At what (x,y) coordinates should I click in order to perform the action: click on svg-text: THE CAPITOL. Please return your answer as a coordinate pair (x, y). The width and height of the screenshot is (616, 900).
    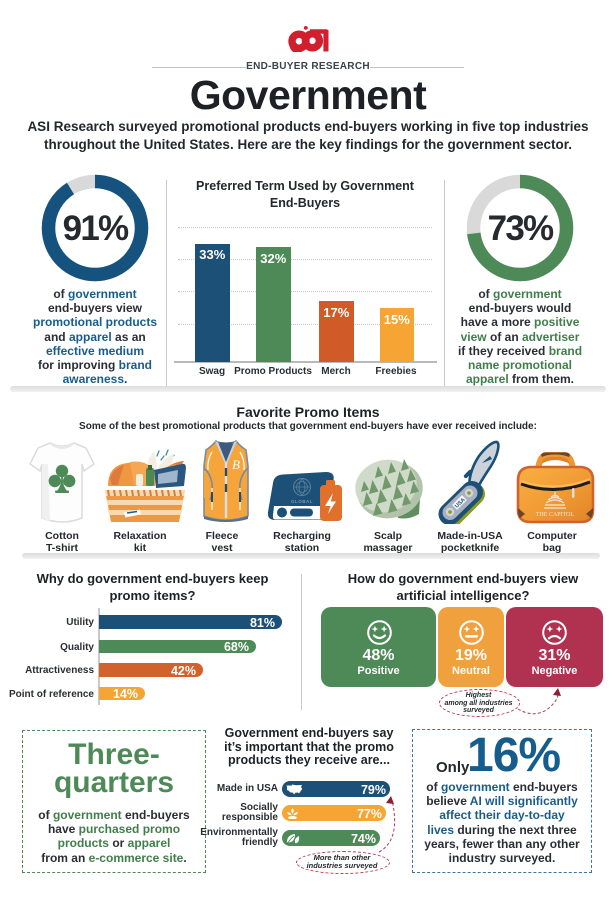
    Looking at the image, I should click on (555, 515).